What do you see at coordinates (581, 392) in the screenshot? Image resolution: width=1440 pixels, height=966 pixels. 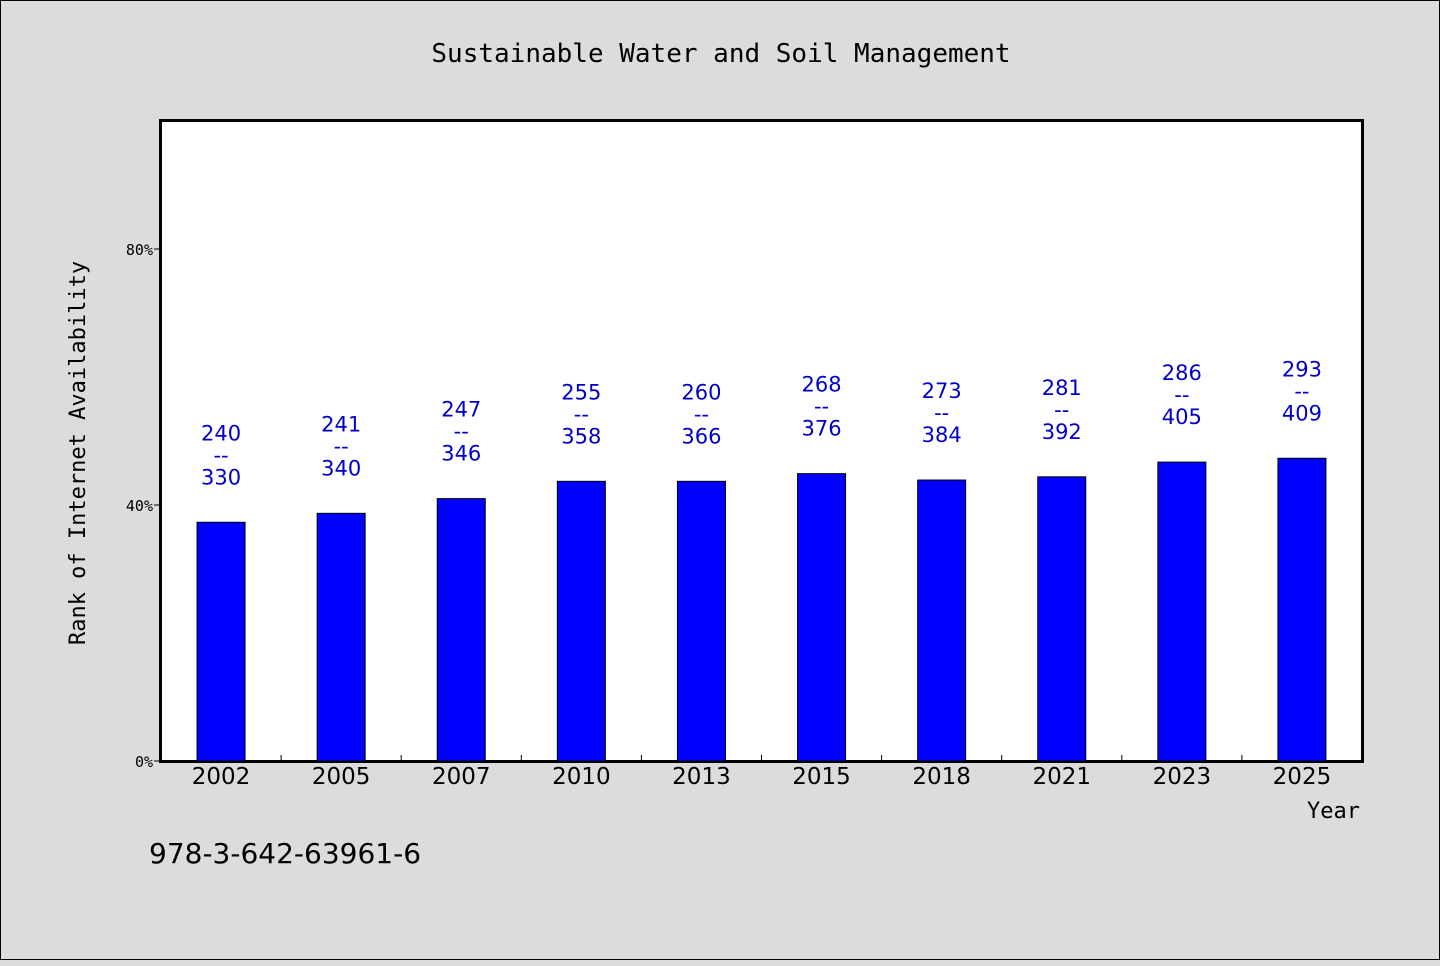 I see `bar-label-top-2010: 255` at bounding box center [581, 392].